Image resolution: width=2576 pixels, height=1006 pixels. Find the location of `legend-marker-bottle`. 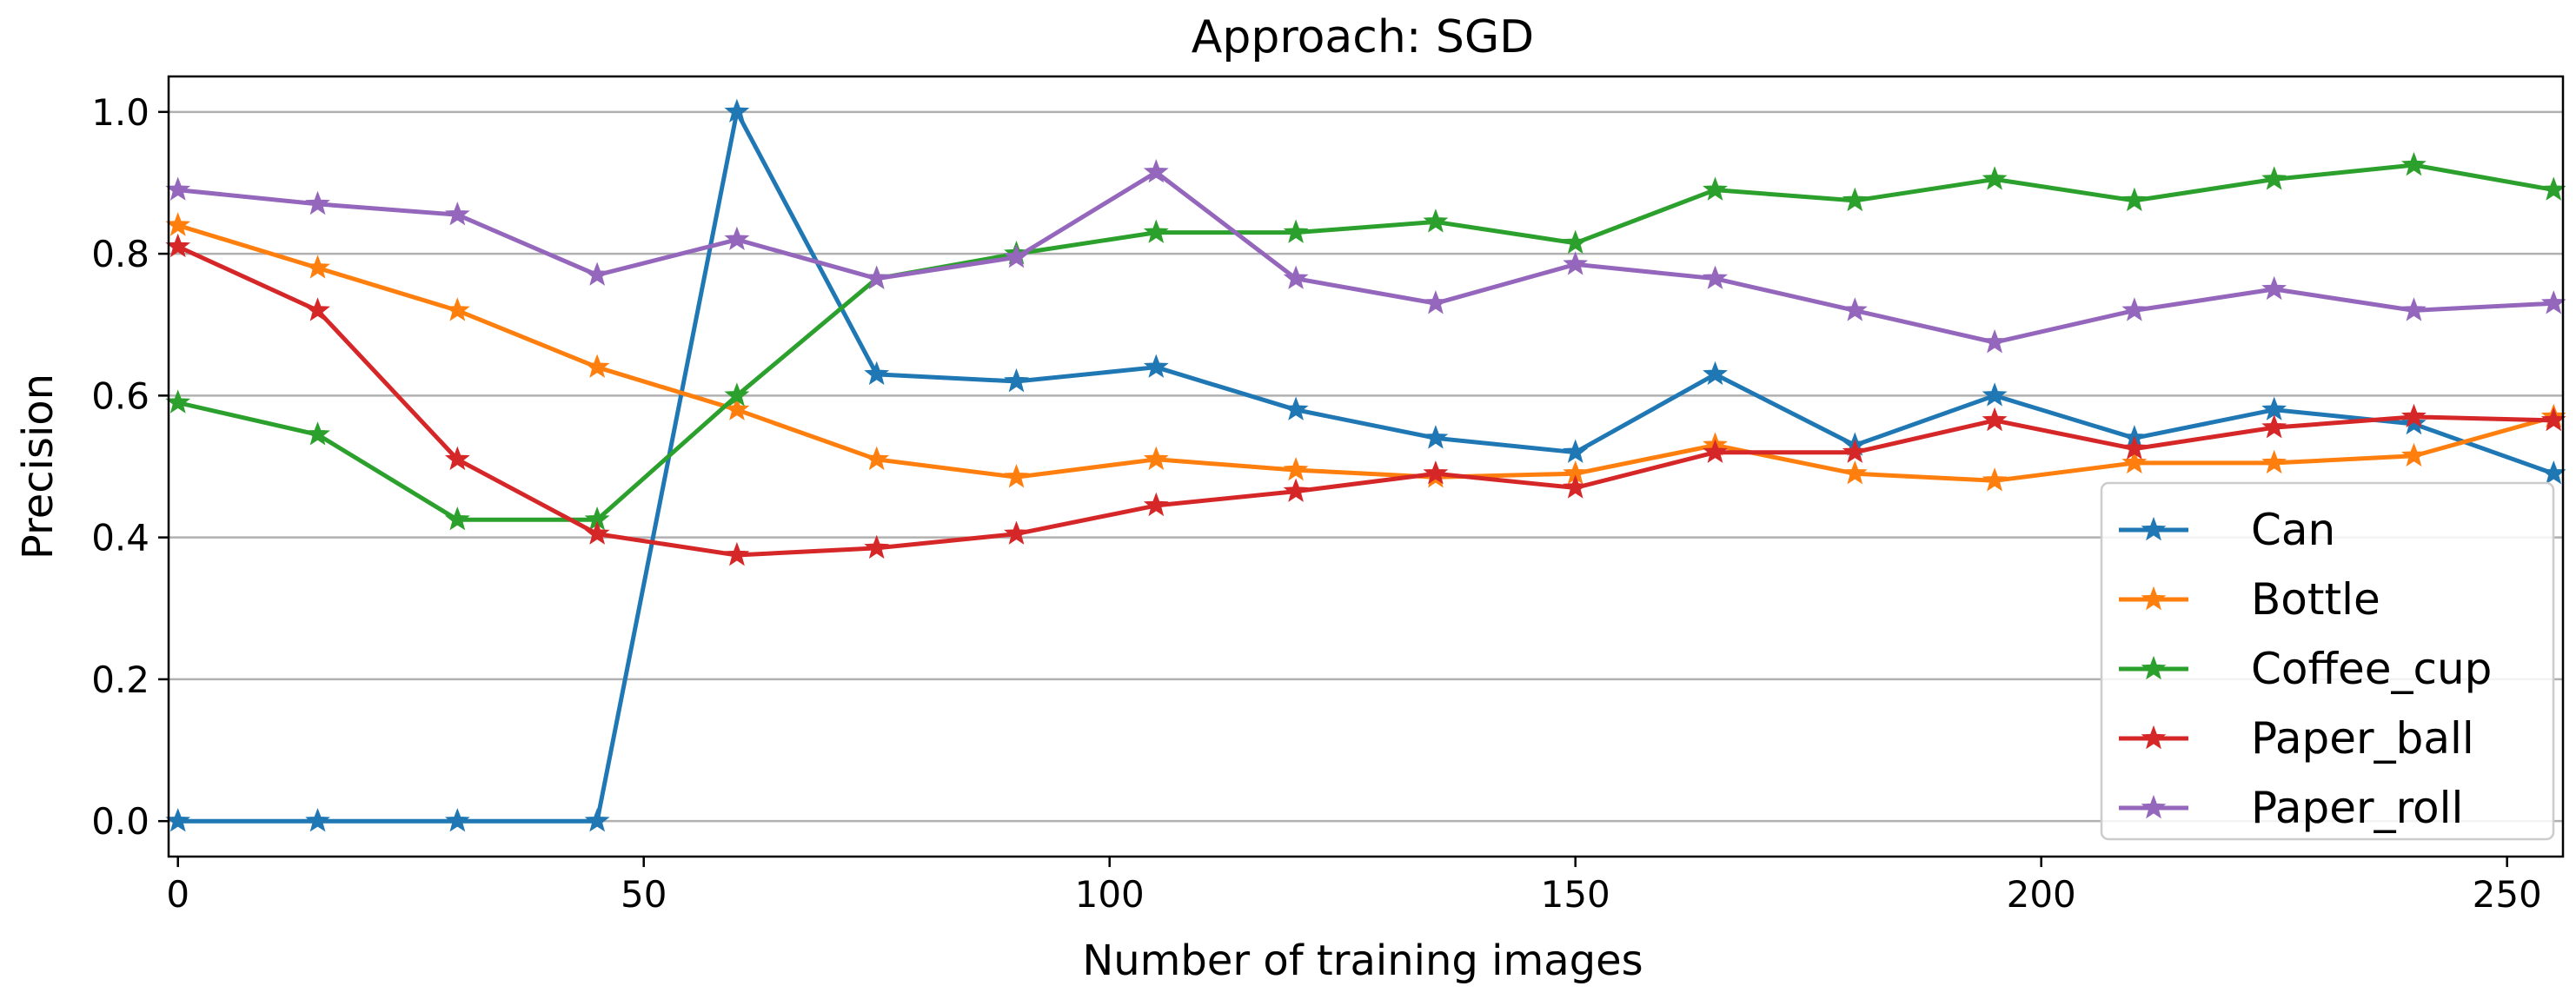

legend-marker-bottle is located at coordinates (2154, 598).